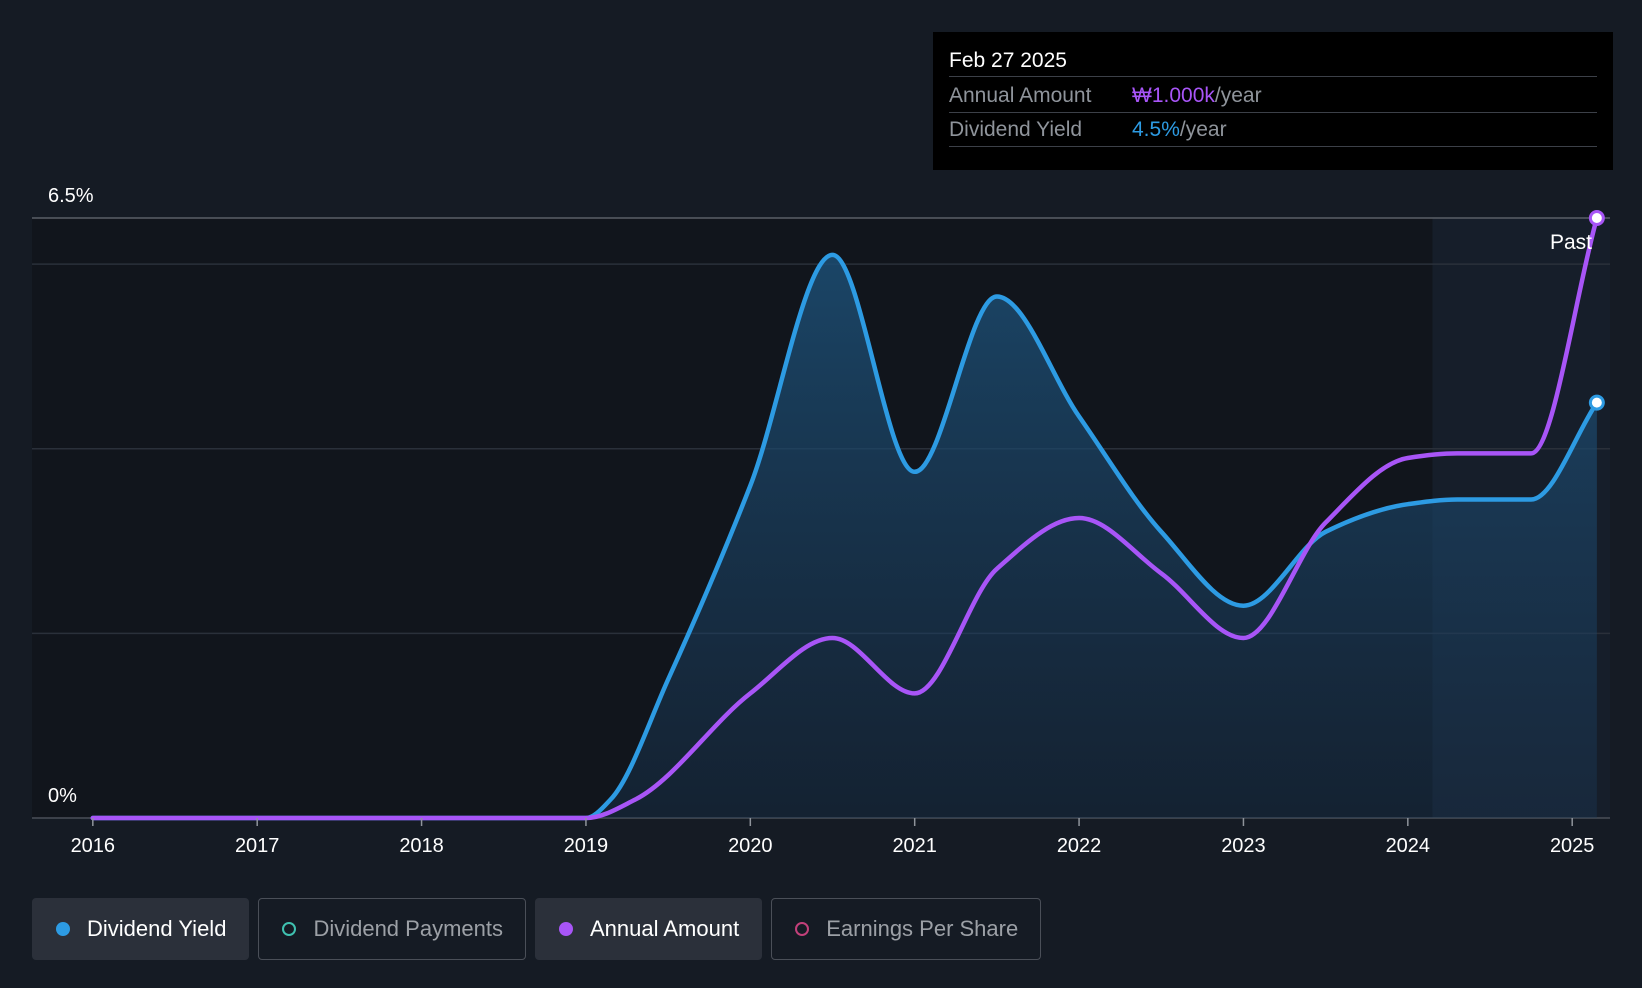 The width and height of the screenshot is (1642, 988). I want to click on legend-dividend-yield-button: Dividend Yield, so click(141, 929).